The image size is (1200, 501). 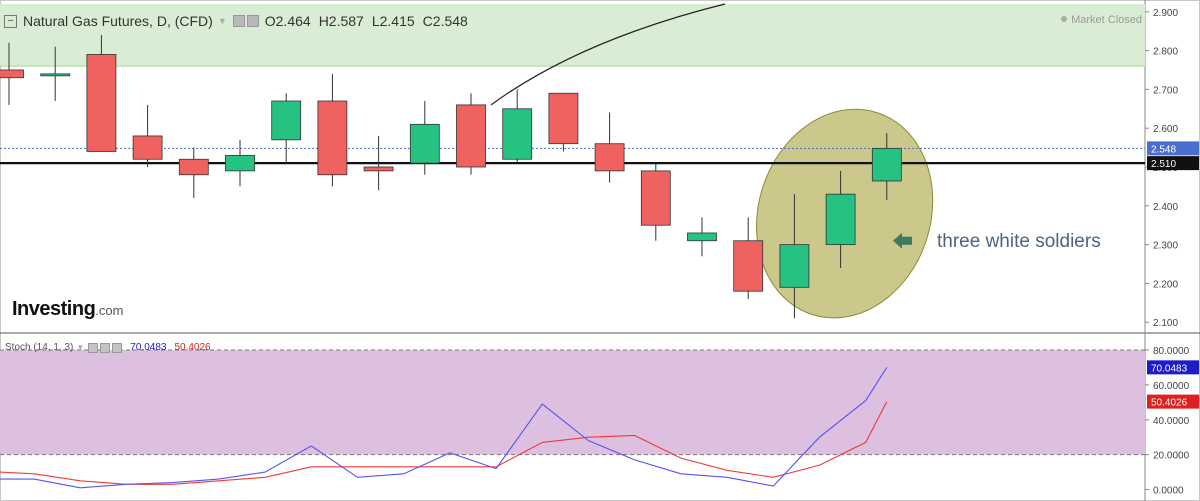 I want to click on price-tick-label: 2.400, so click(x=1165, y=207).